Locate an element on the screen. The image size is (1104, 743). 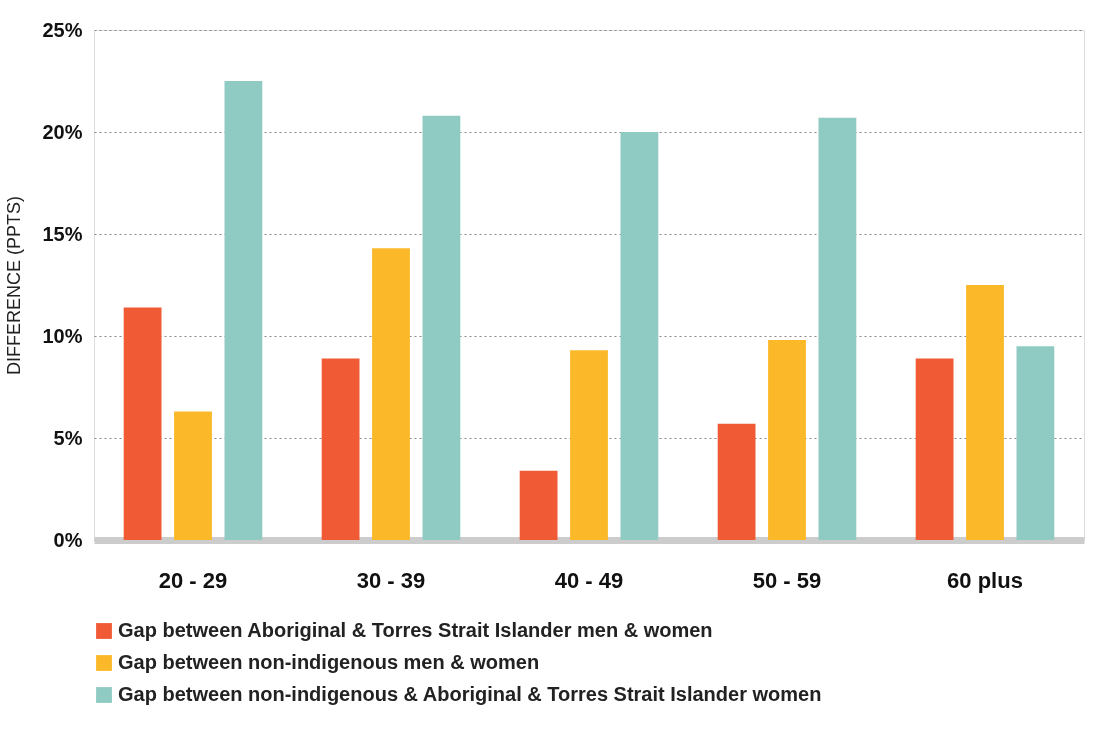
y-tick-label: 0% is located at coordinates (68, 539).